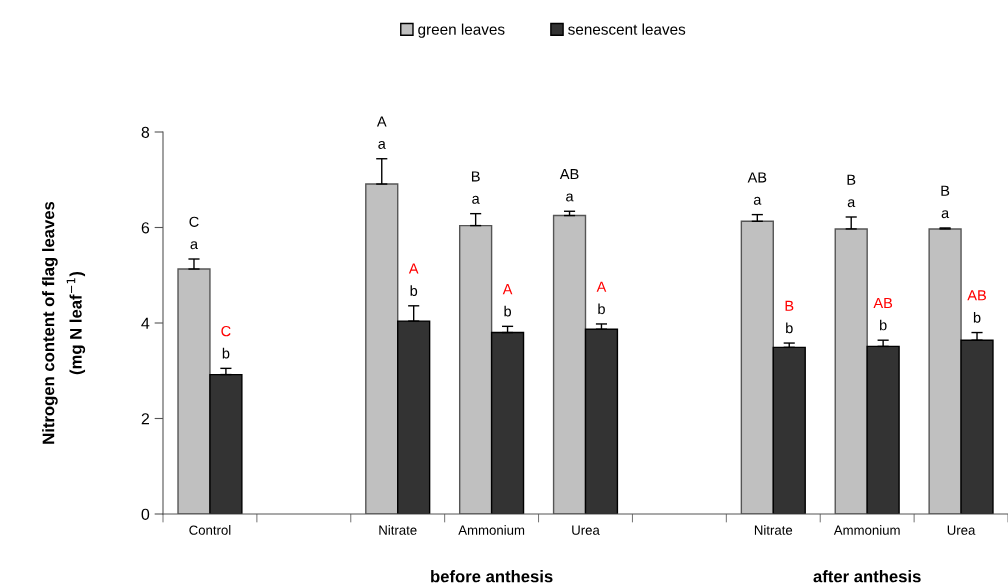  Describe the element at coordinates (381, 132) in the screenshot. I see `data-label: A a` at that location.